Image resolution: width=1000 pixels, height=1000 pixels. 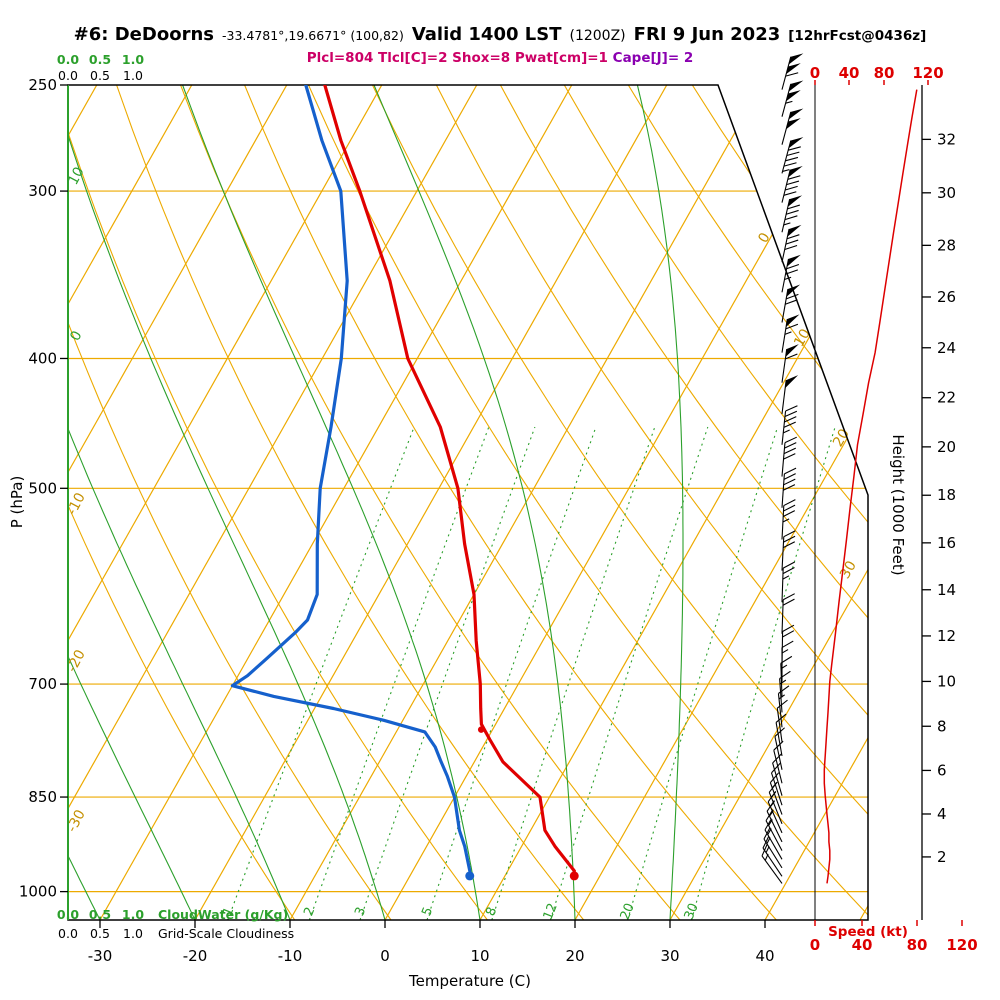 What do you see at coordinates (942, 770) in the screenshot?
I see `height-tick-label: 6` at bounding box center [942, 770].